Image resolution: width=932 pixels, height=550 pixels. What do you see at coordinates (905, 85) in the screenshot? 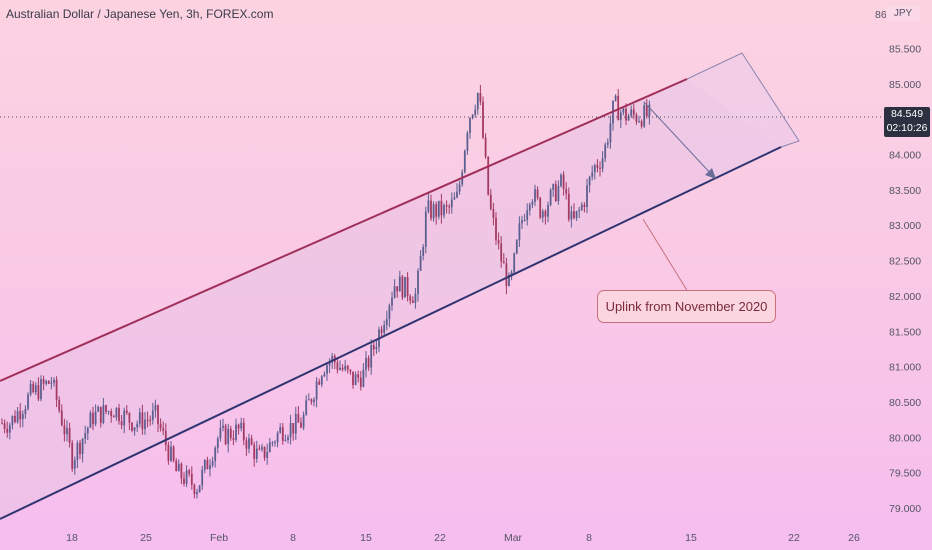
I see `price-tick-label: 85.000` at bounding box center [905, 85].